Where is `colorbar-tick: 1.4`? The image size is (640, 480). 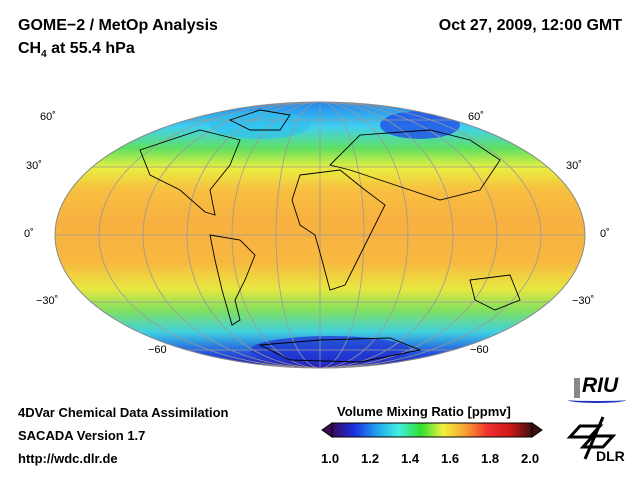 colorbar-tick: 1.4 is located at coordinates (410, 458).